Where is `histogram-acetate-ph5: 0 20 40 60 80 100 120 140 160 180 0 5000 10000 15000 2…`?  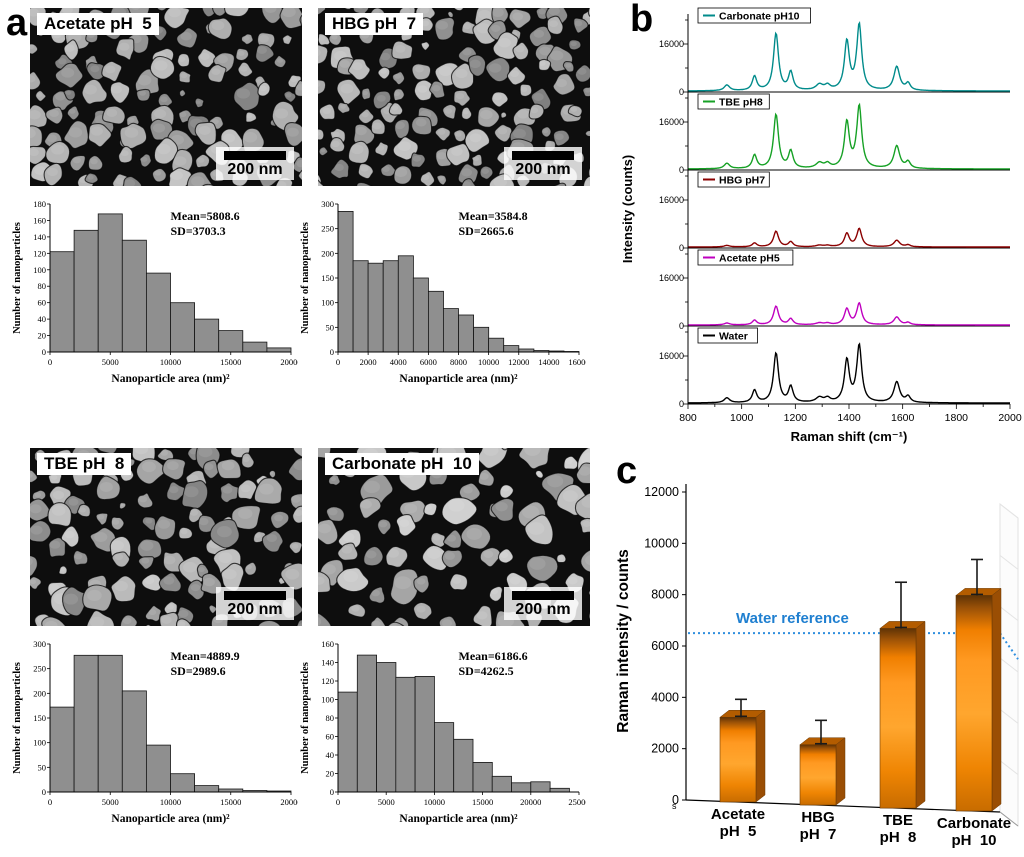
histogram-acetate-ph5: 0 20 40 60 80 100 120 140 160 180 0 5000 10000 15000 2… is located at coordinates (156, 296).